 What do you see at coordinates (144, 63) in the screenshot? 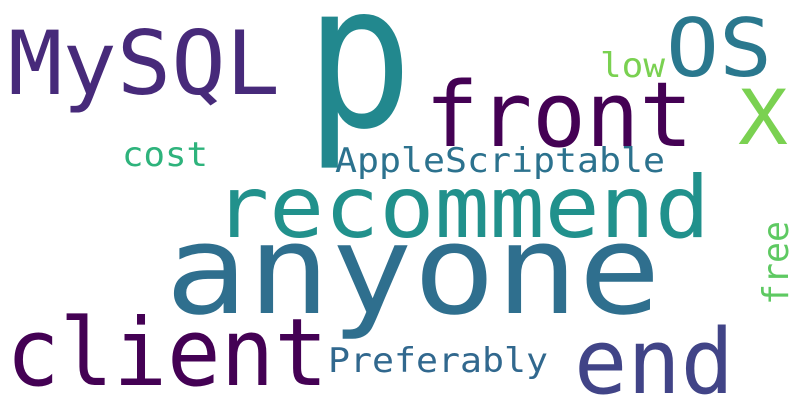
I see `word-mysql: MySQL` at bounding box center [144, 63].